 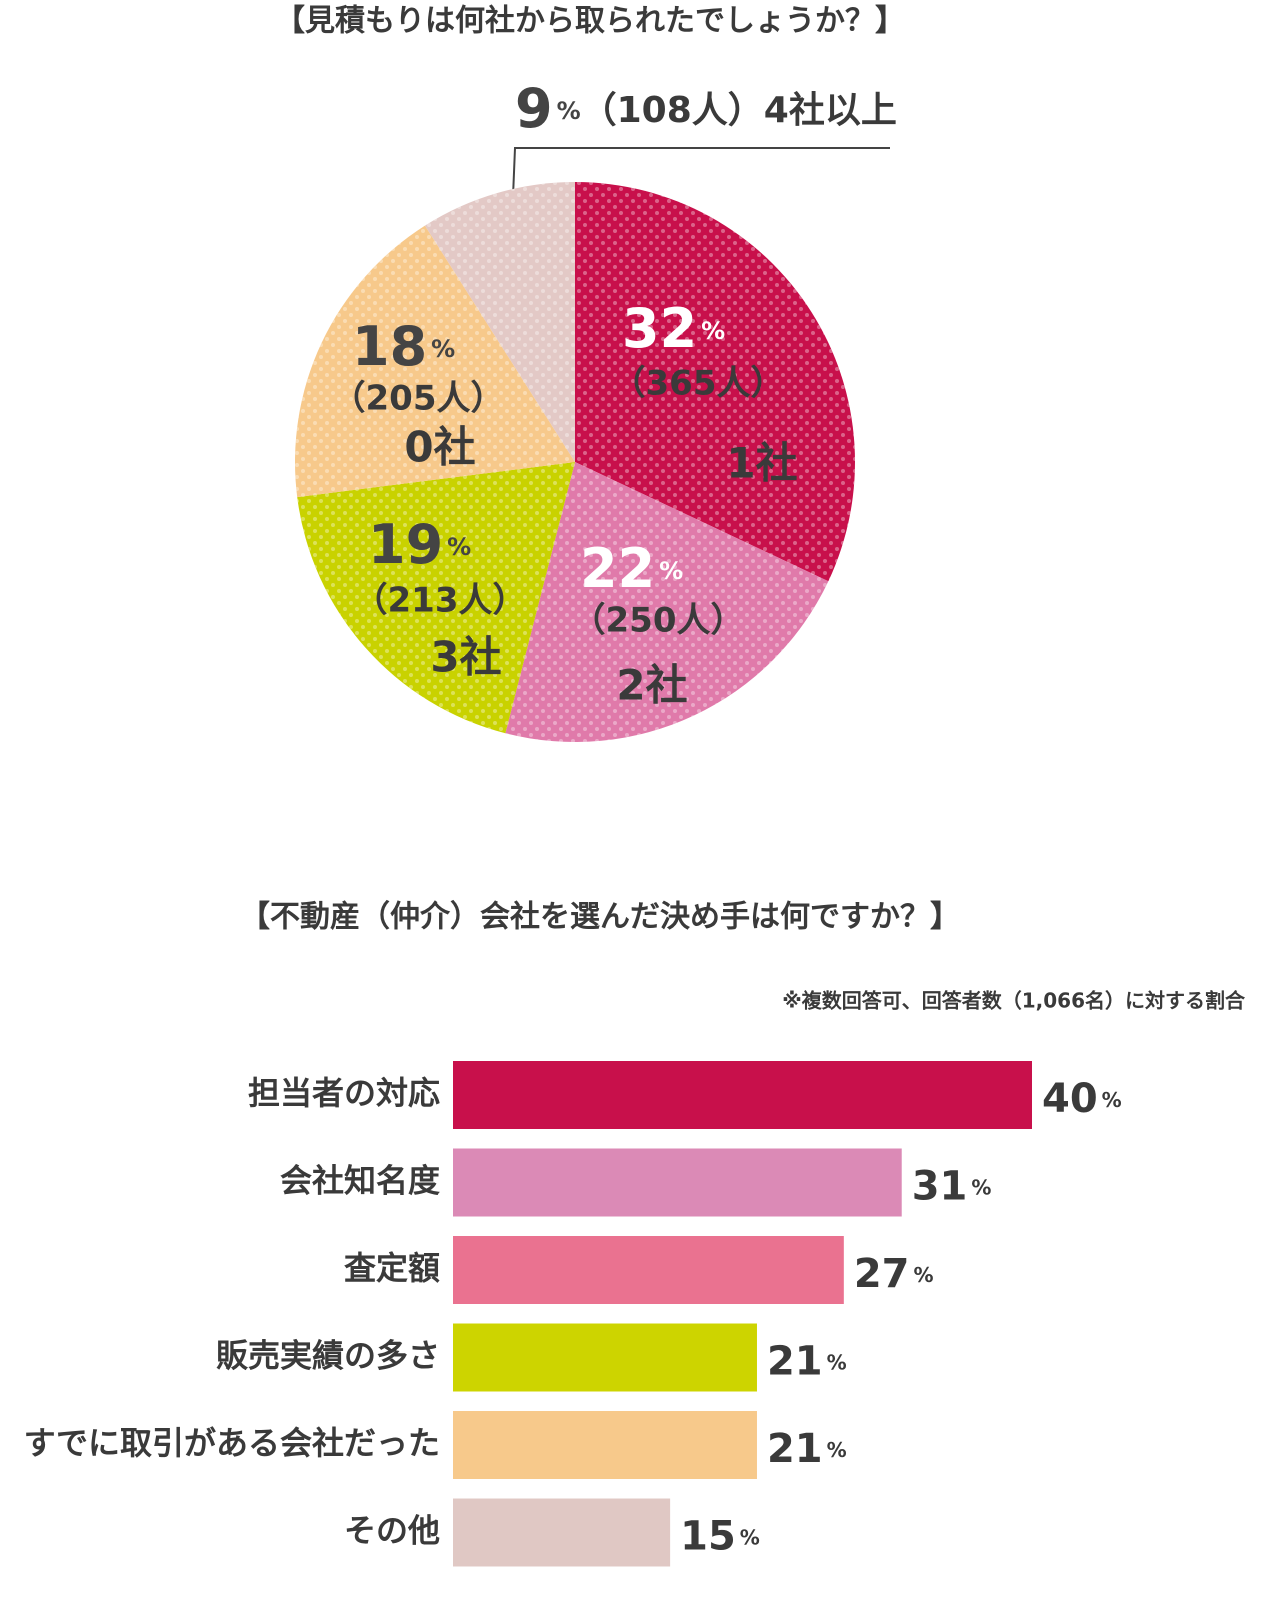 I want to click on bar-category-label: 担当者の対応, so click(x=344, y=1093).